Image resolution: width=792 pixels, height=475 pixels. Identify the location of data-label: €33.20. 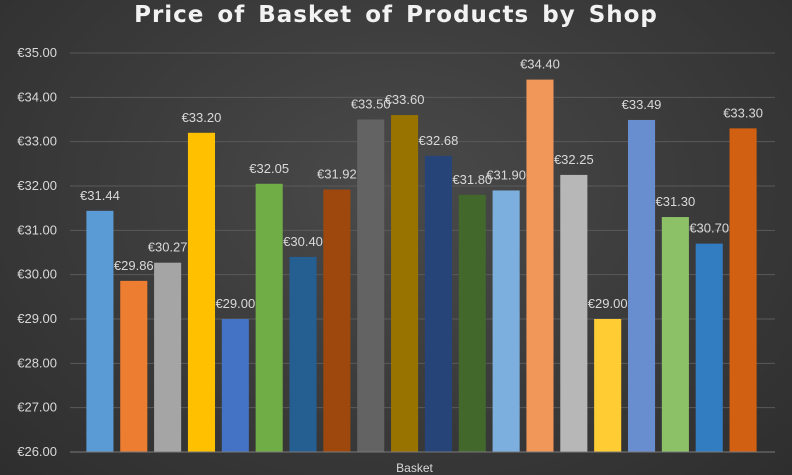
(202, 117).